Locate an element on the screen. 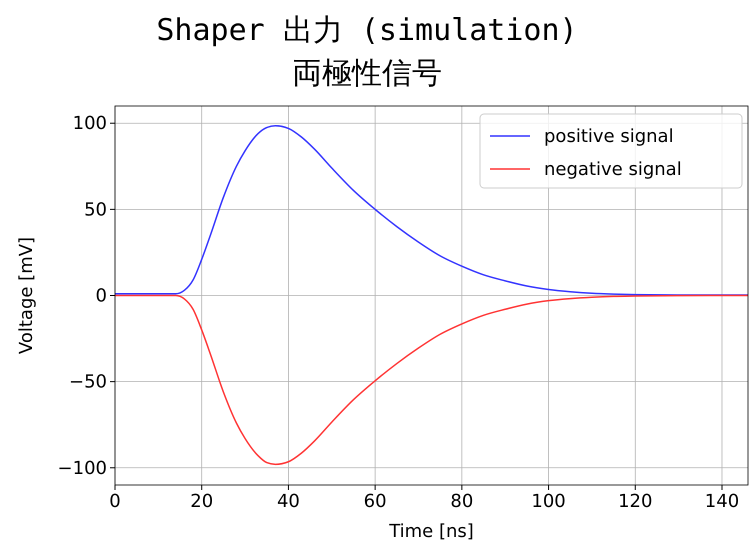 This screenshot has height=541, width=749. x-tick-label: 100 is located at coordinates (548, 501).